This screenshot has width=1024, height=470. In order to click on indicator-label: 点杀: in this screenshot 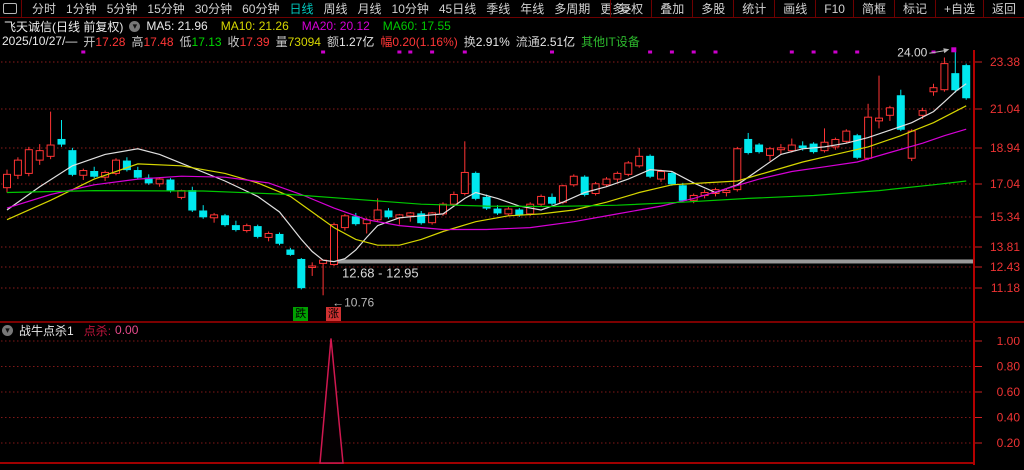, I will do `click(97, 330)`.